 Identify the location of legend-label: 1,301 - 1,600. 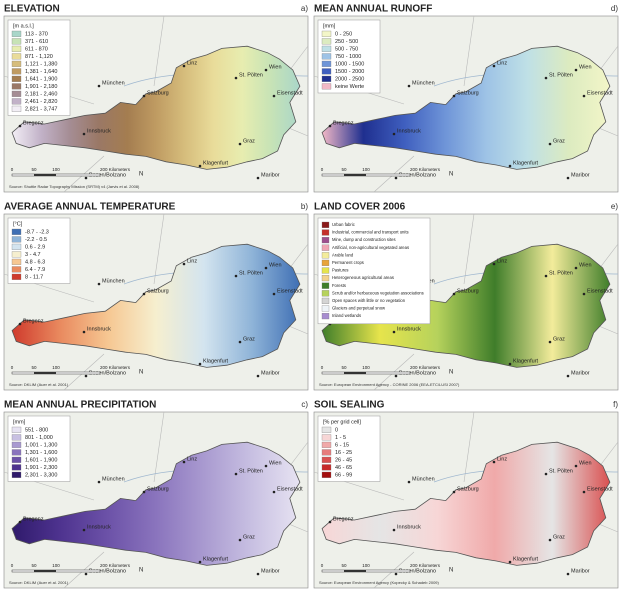
(41, 453).